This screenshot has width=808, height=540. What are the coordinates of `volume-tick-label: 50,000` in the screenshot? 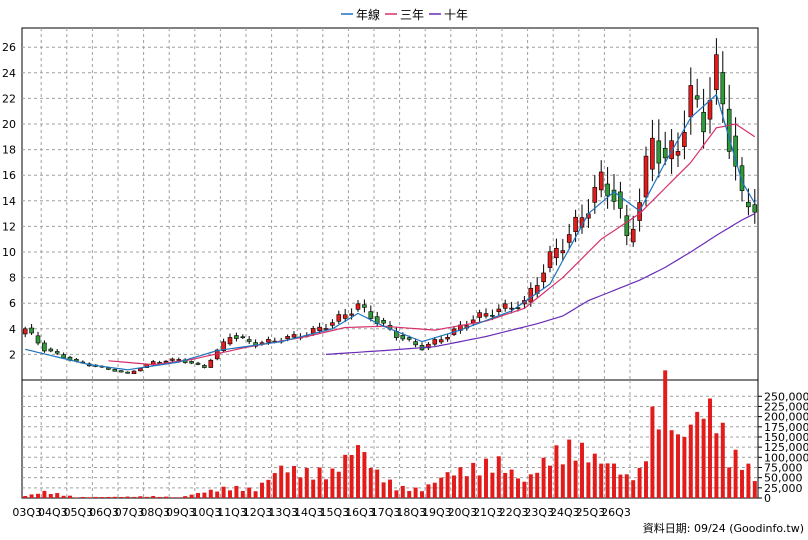 It's located at (783, 478).